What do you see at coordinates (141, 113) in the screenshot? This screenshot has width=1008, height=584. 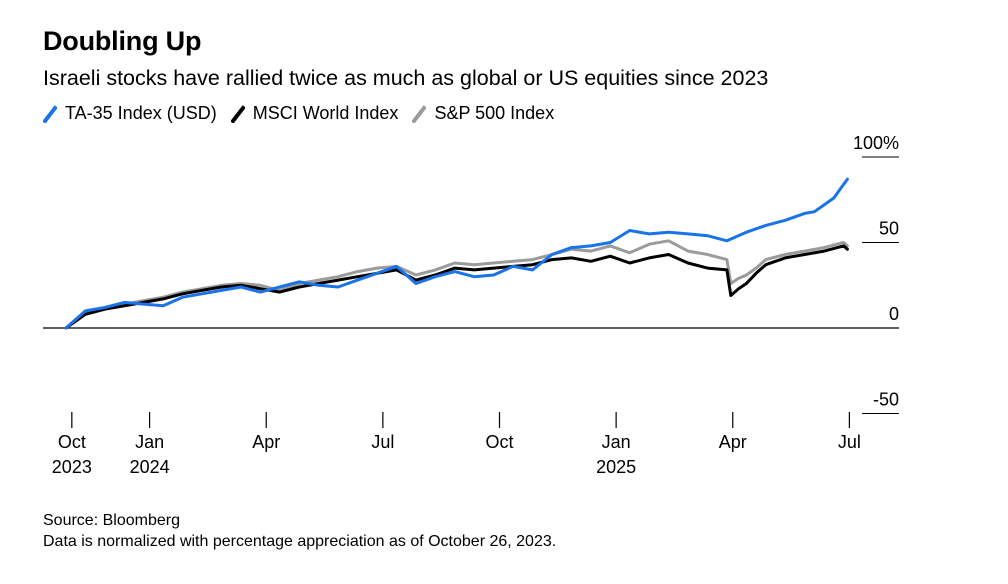 I see `legend-label-ta35: TA-35 Index (USD)` at bounding box center [141, 113].